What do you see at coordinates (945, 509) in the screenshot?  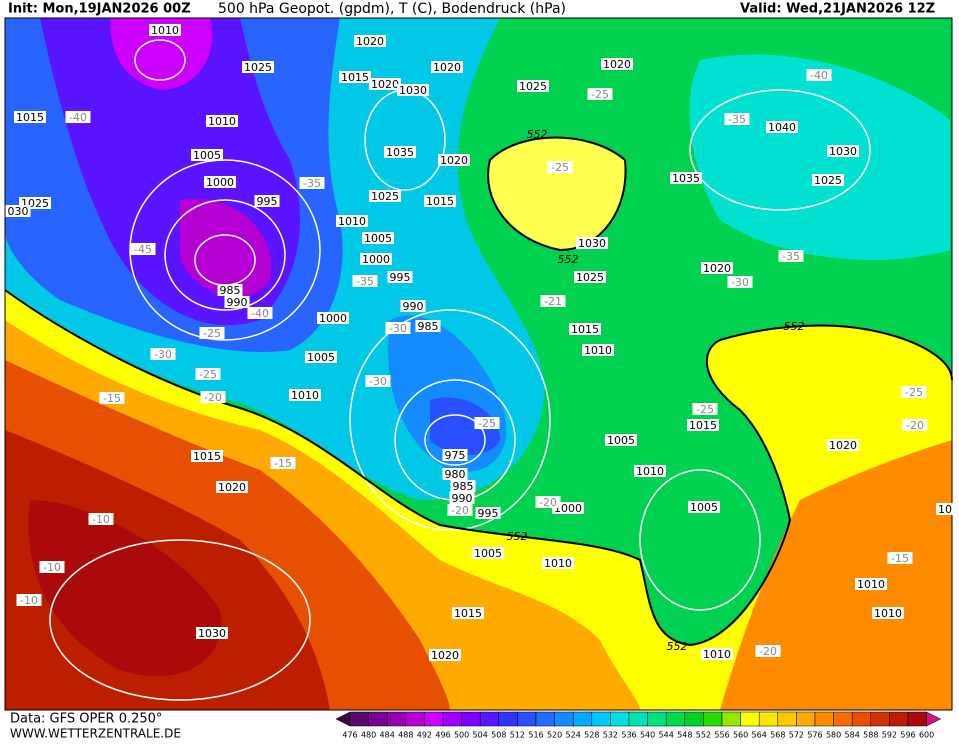 I see `isobar-label: 10` at bounding box center [945, 509].